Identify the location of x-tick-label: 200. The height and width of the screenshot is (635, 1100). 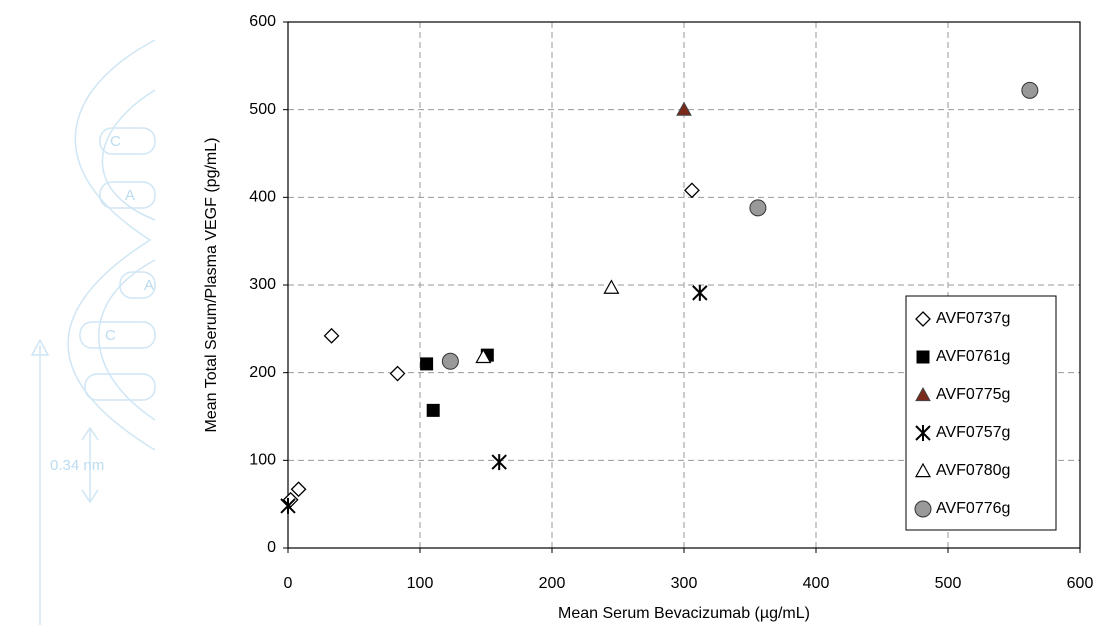
(552, 583).